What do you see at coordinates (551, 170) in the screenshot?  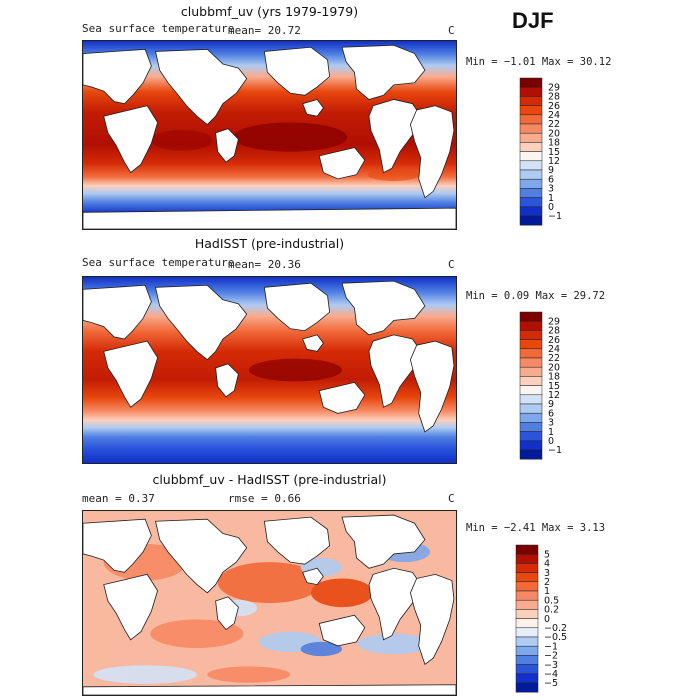 I see `colorbar-tick-label: 9` at bounding box center [551, 170].